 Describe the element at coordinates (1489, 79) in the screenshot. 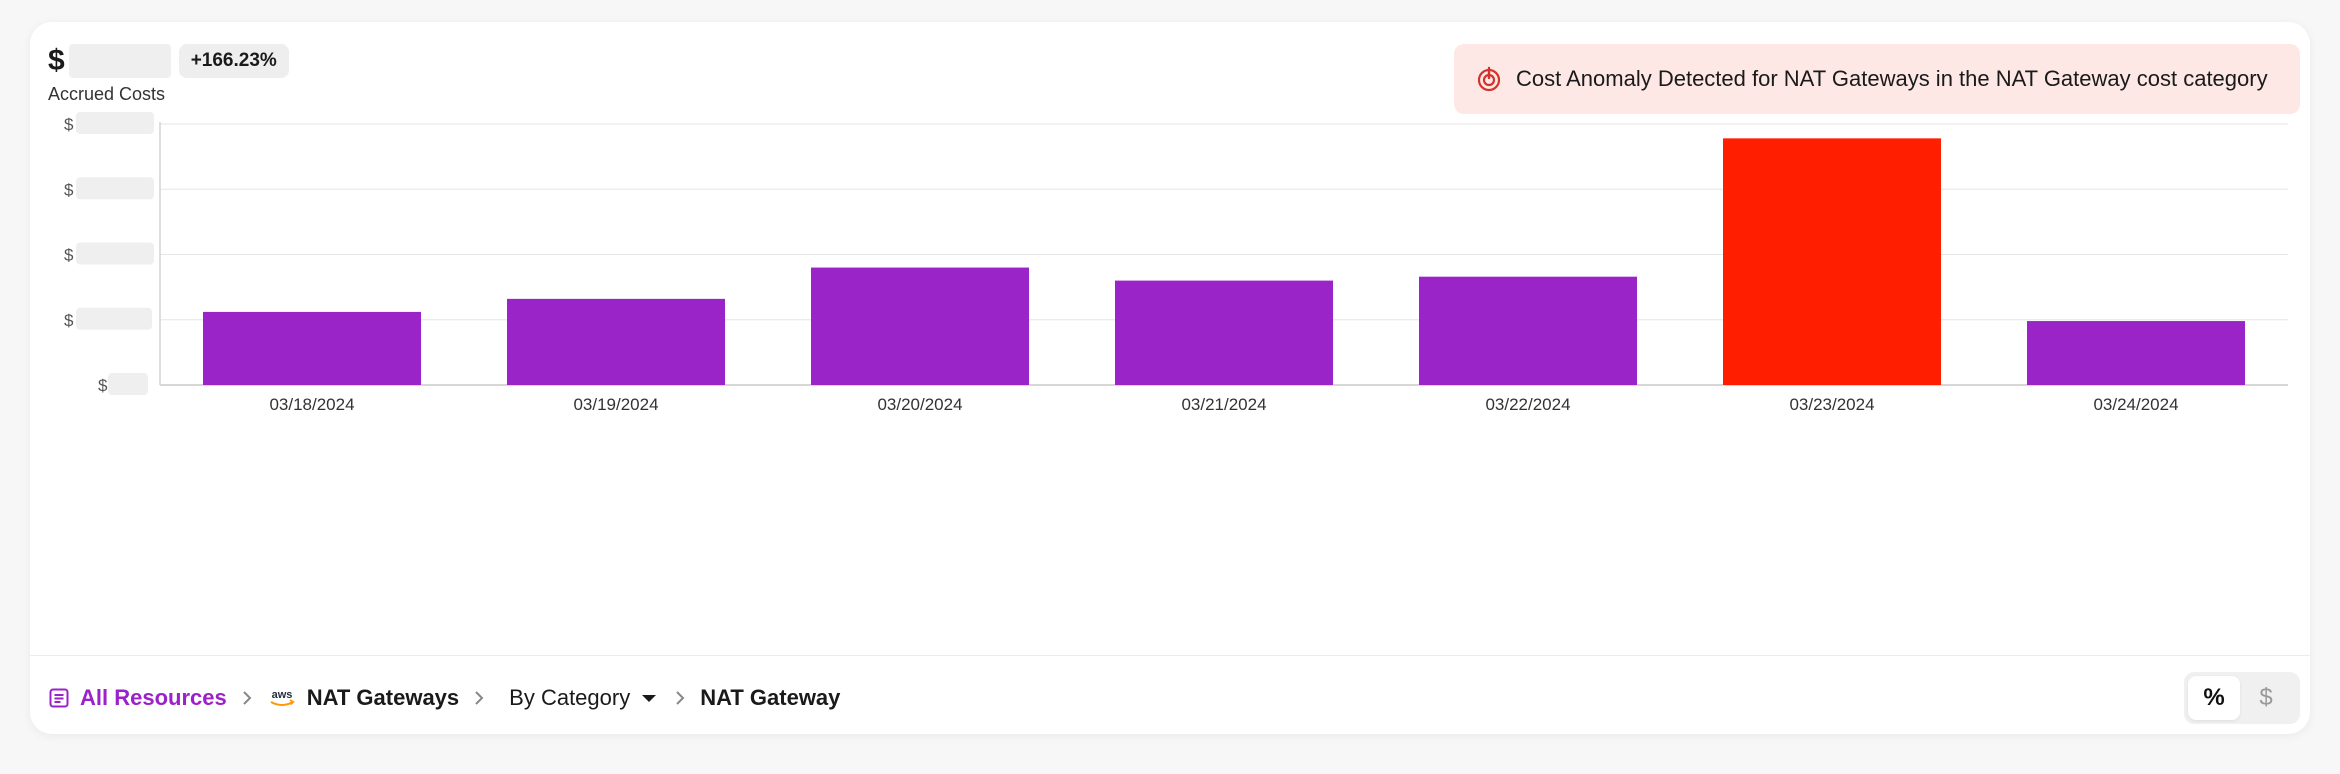

I see `anomaly-target-icon` at that location.